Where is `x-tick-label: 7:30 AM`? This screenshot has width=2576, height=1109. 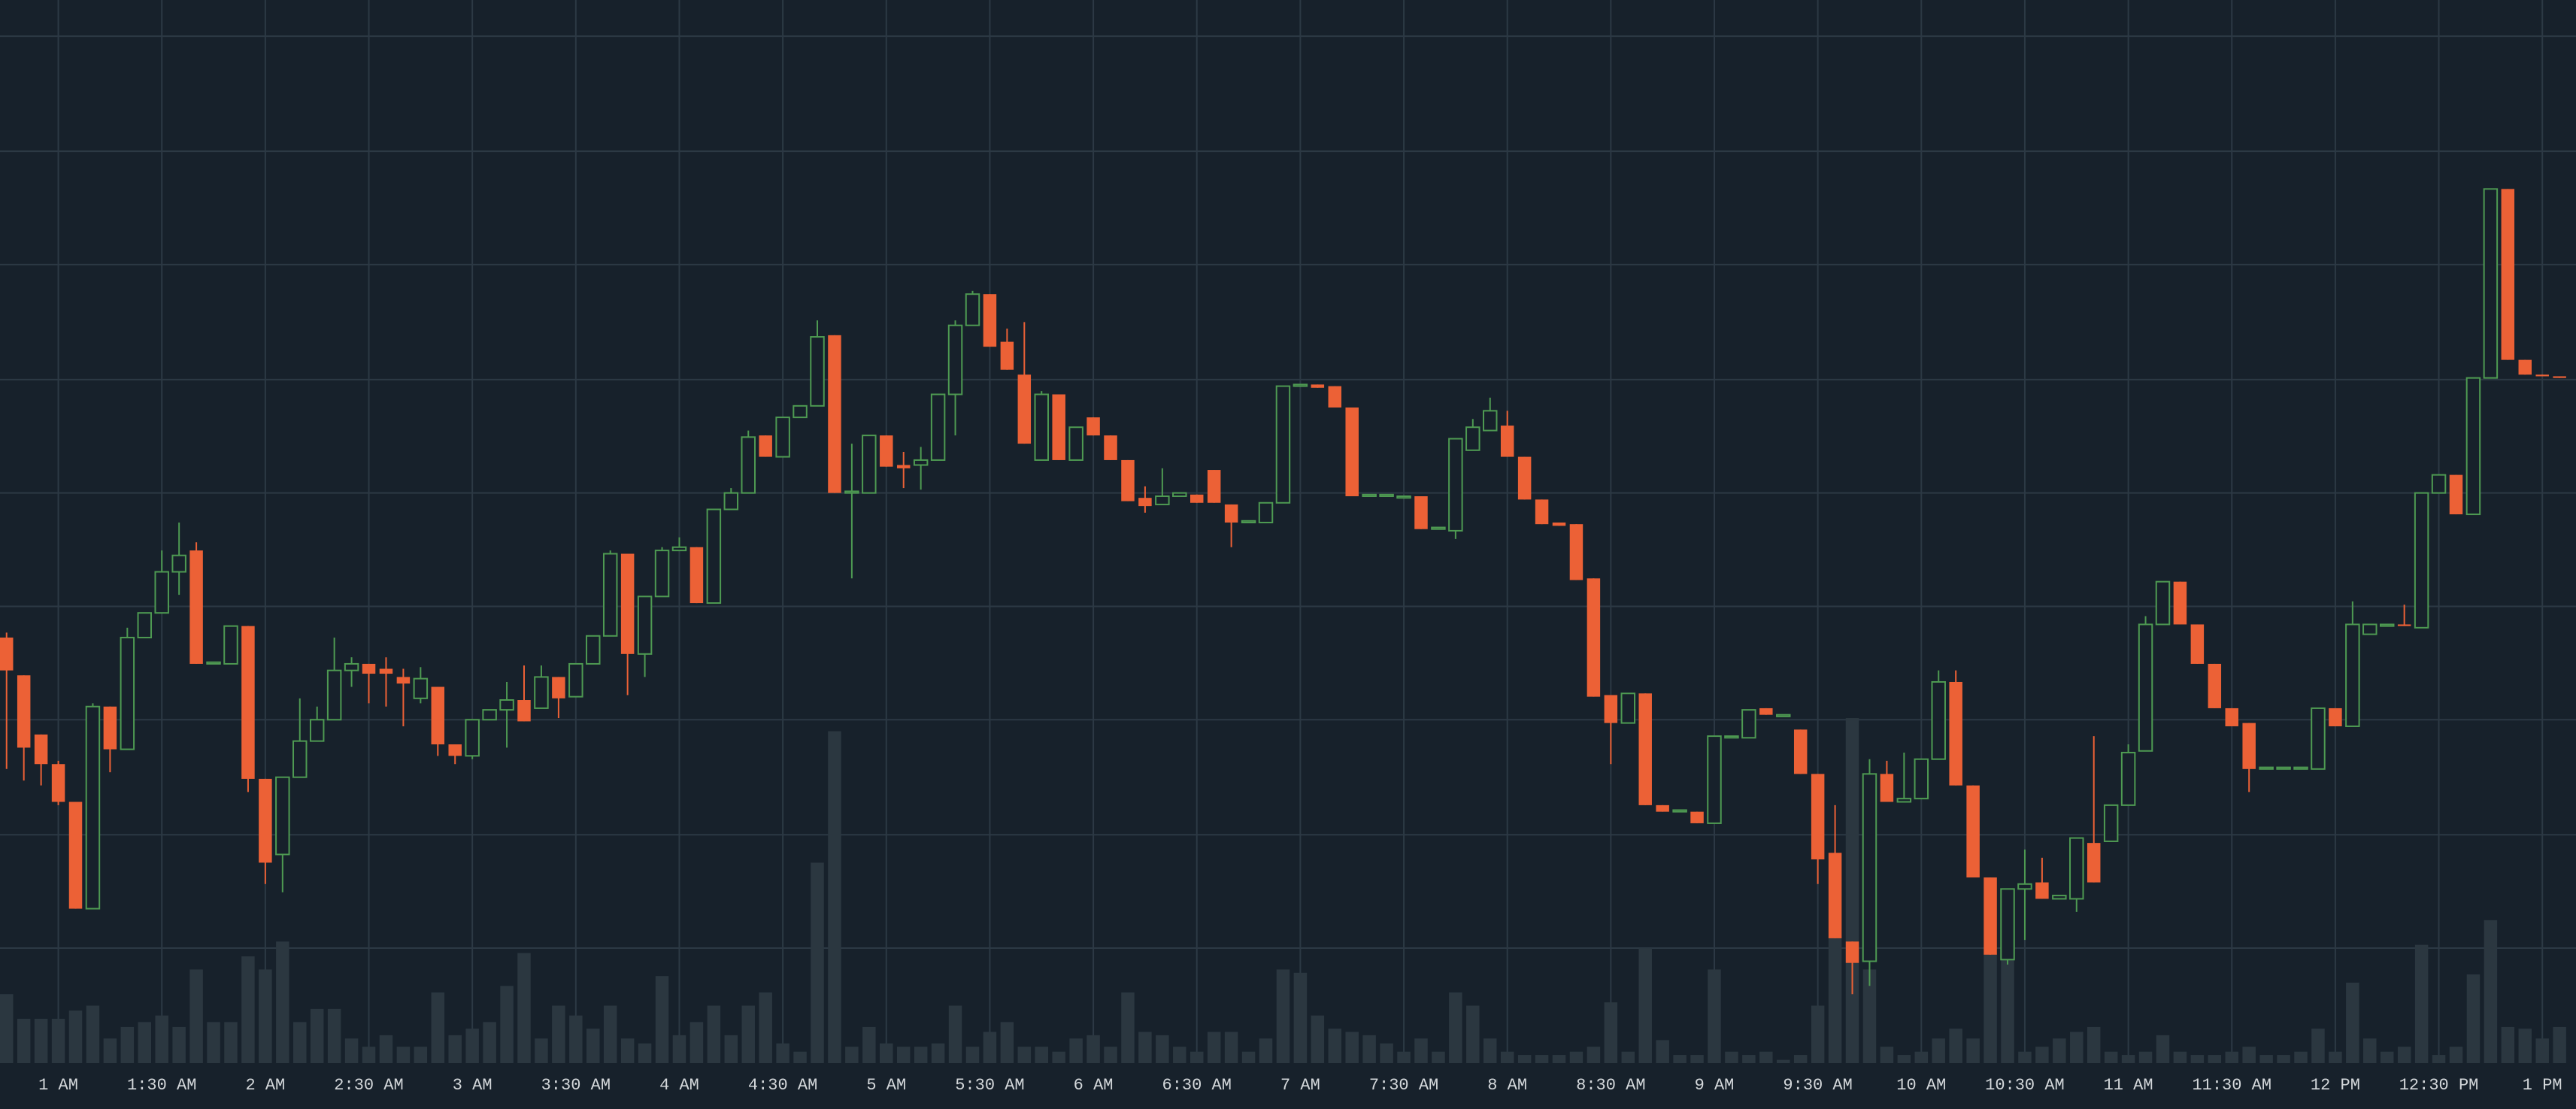 x-tick-label: 7:30 AM is located at coordinates (1403, 1085).